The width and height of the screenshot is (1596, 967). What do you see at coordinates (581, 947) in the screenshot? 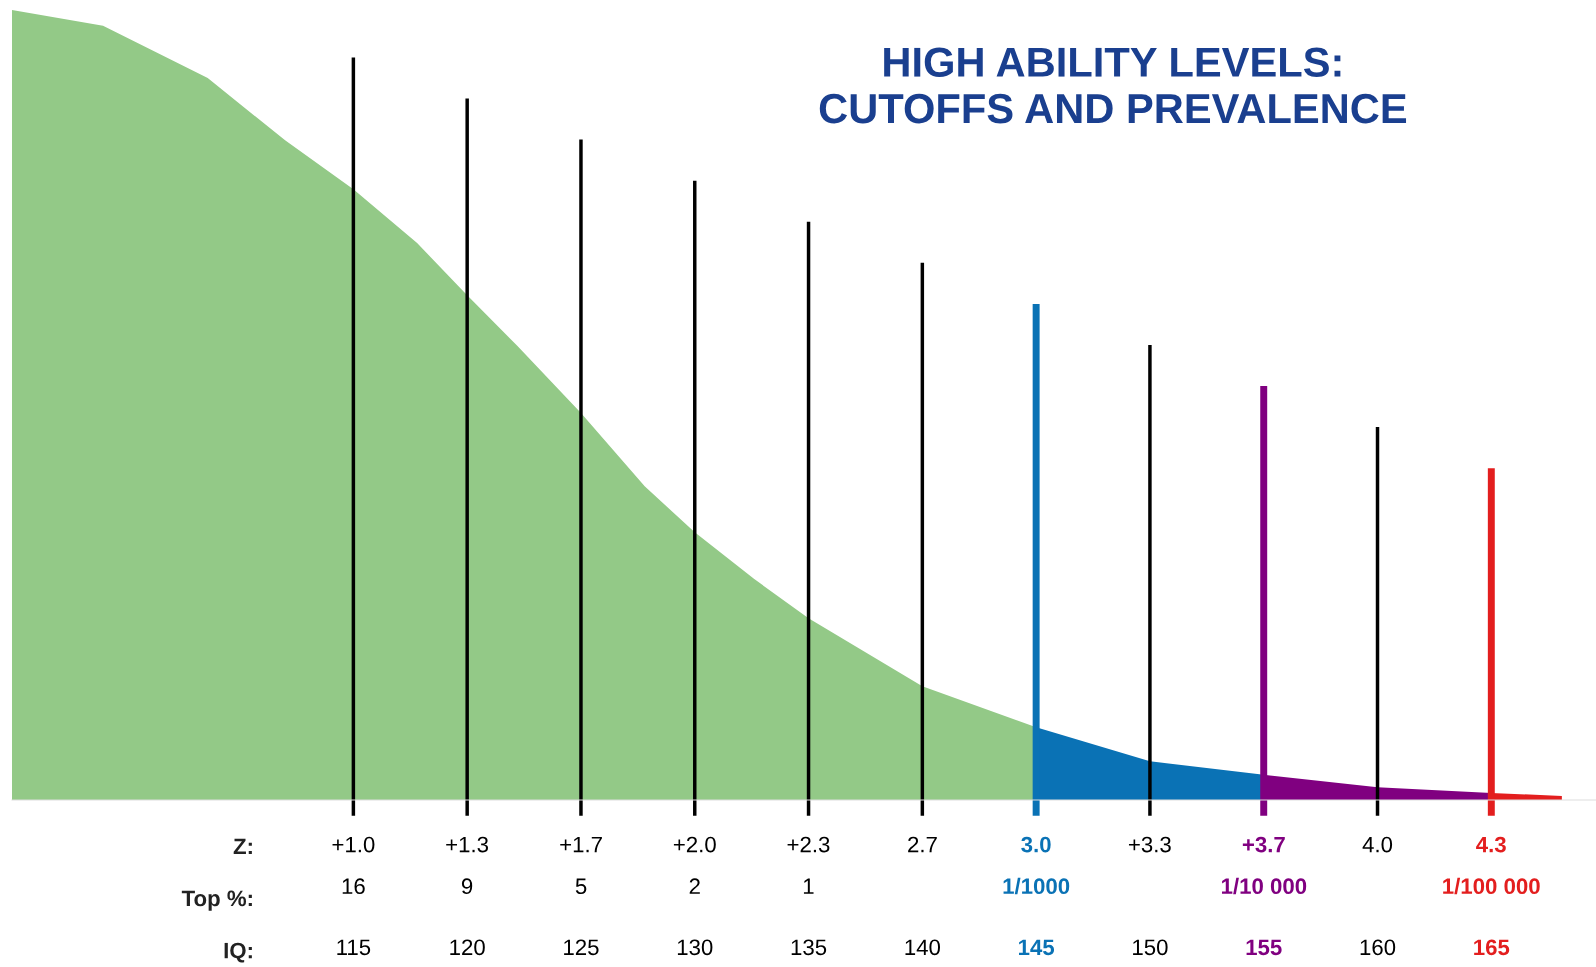
I see `x-tick-label: 125` at bounding box center [581, 947].